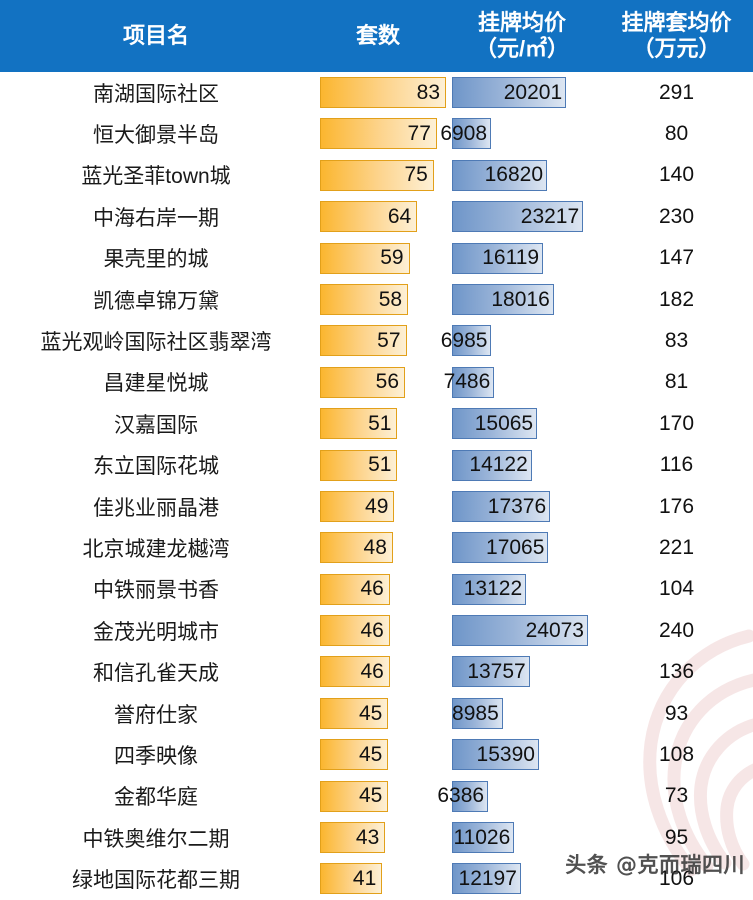 The image size is (753, 900). What do you see at coordinates (156, 632) in the screenshot?
I see `cell-project-name: 金茂光明城市` at bounding box center [156, 632].